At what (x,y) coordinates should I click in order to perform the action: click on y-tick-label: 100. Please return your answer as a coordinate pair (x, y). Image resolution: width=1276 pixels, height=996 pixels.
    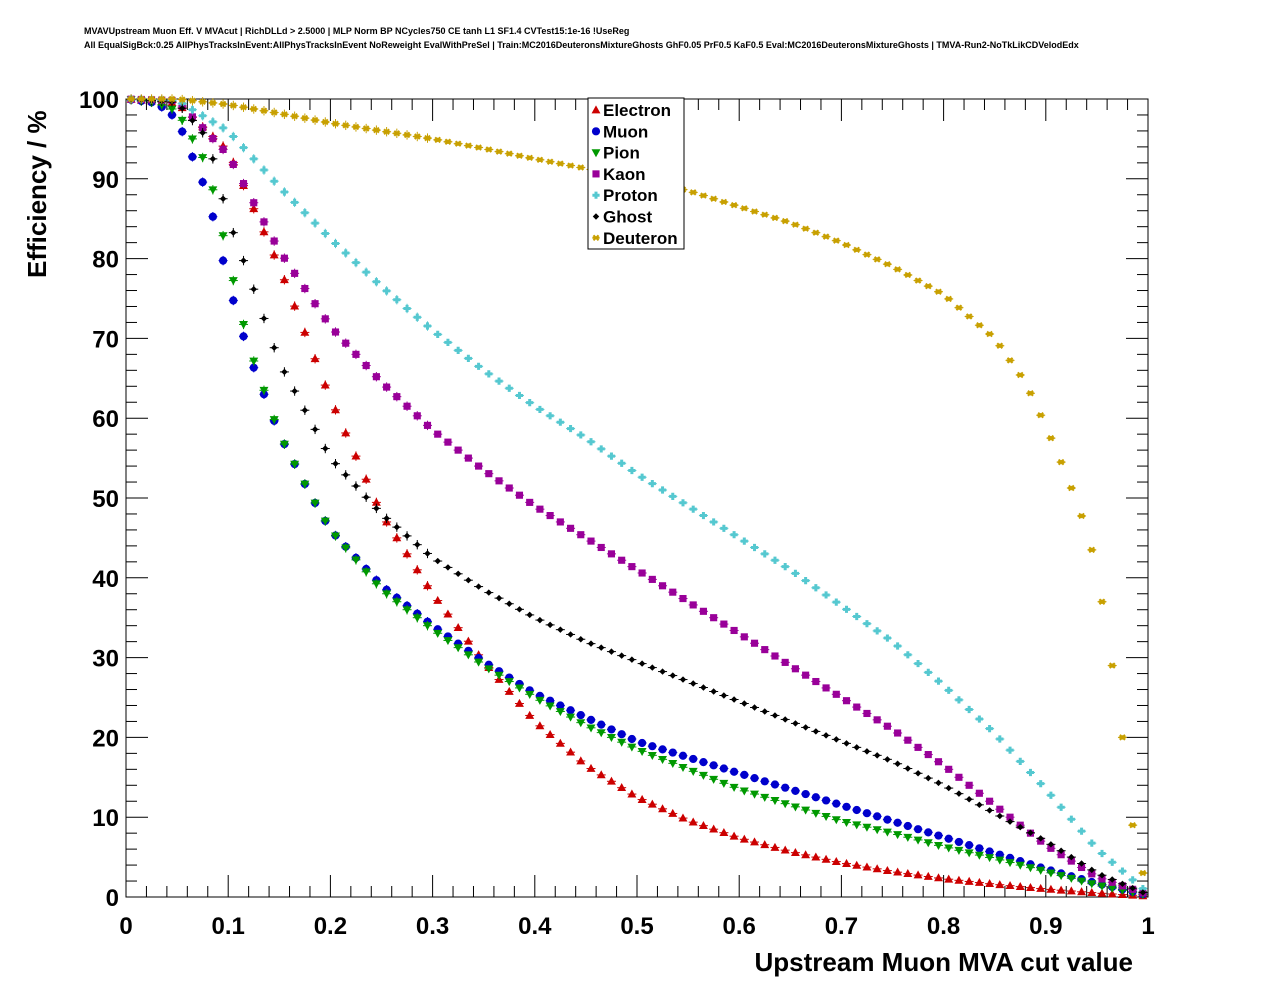
    Looking at the image, I should click on (99, 100).